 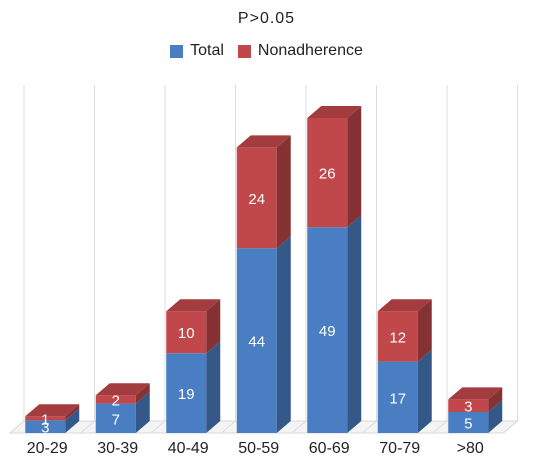 I want to click on data-label-total: 19, so click(x=186, y=394).